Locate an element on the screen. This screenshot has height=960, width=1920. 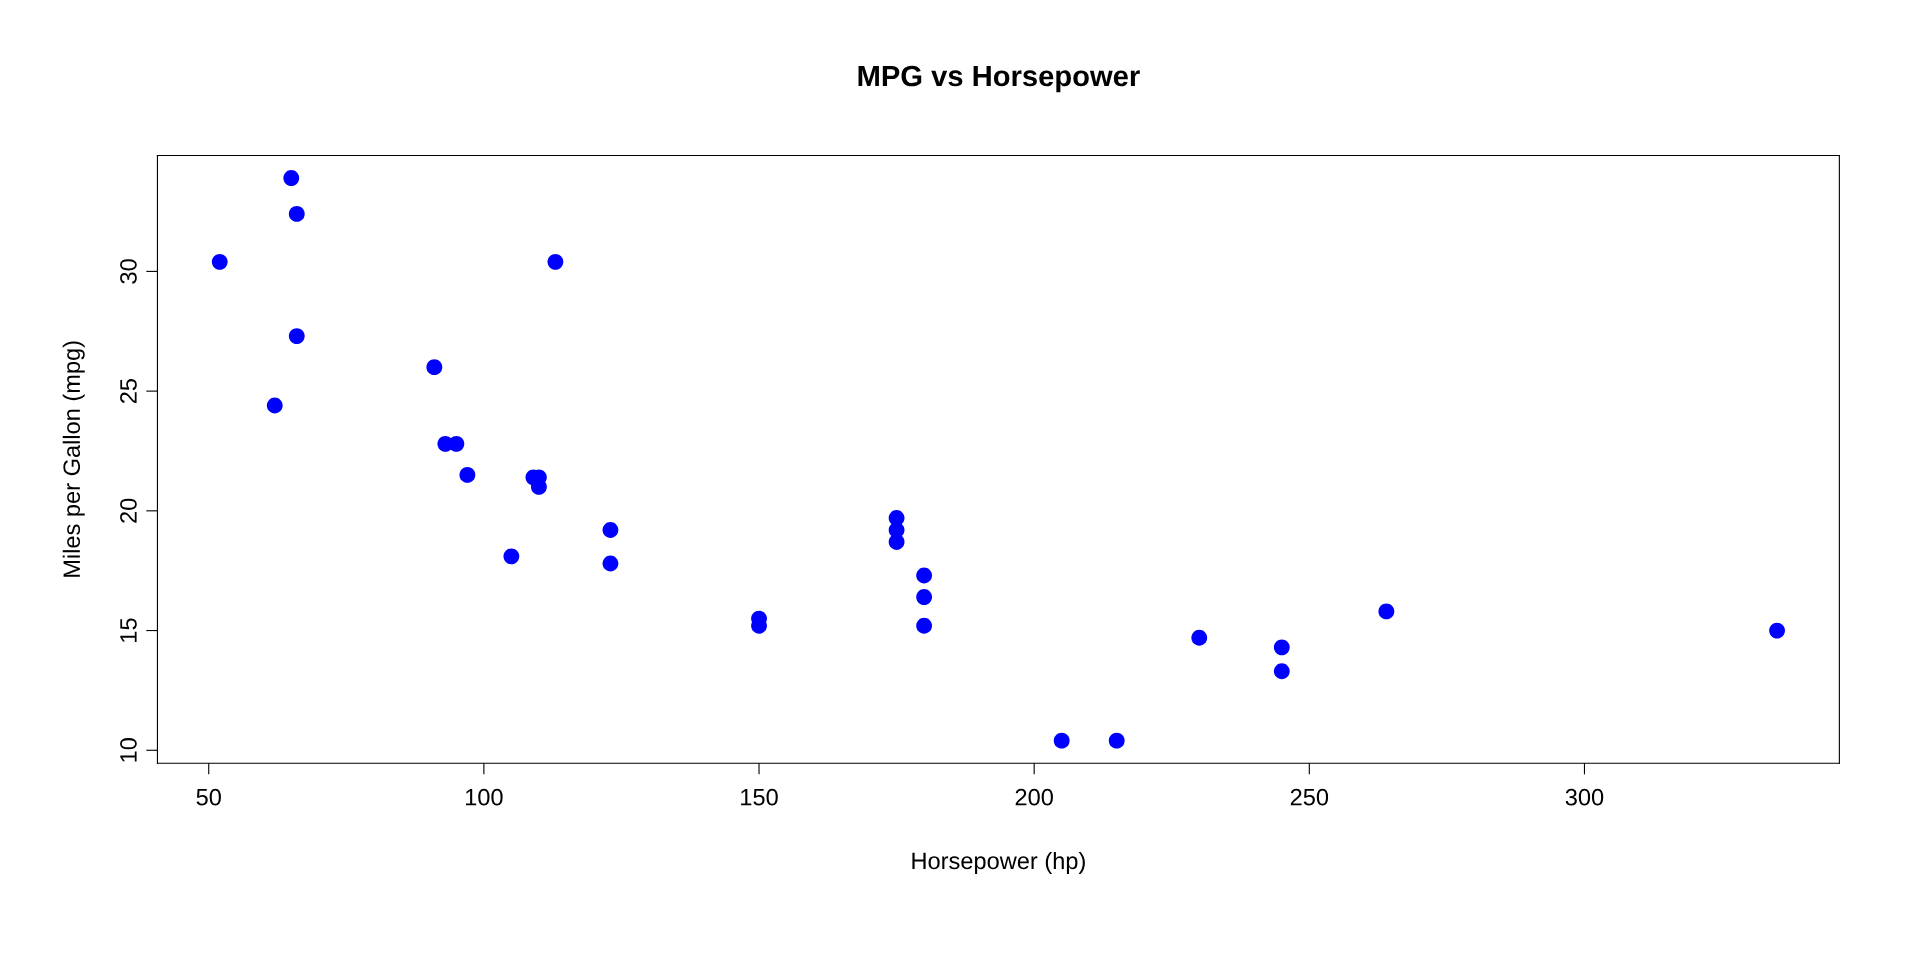
x-tick-label: 50 is located at coordinates (208, 797).